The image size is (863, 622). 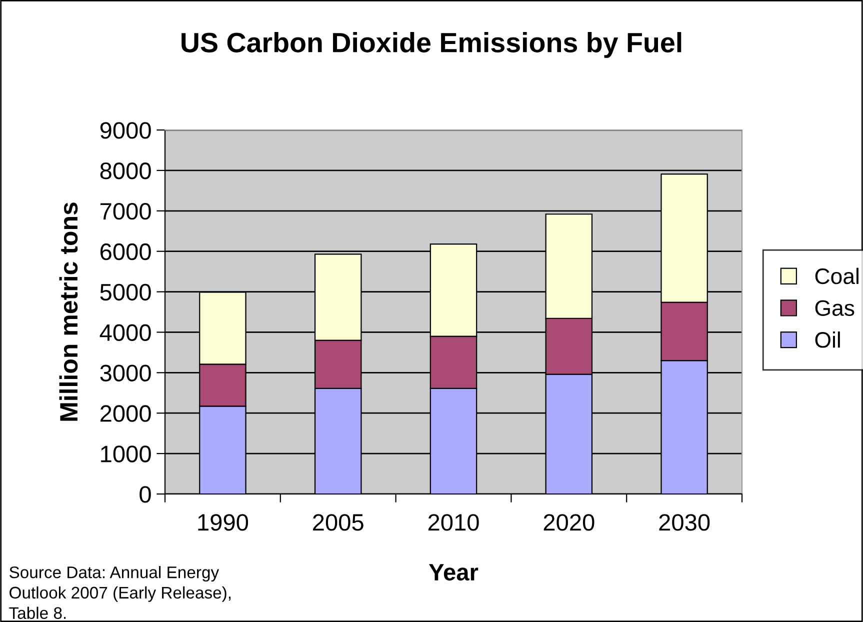 What do you see at coordinates (125, 373) in the screenshot?
I see `y-tick-label: 3000` at bounding box center [125, 373].